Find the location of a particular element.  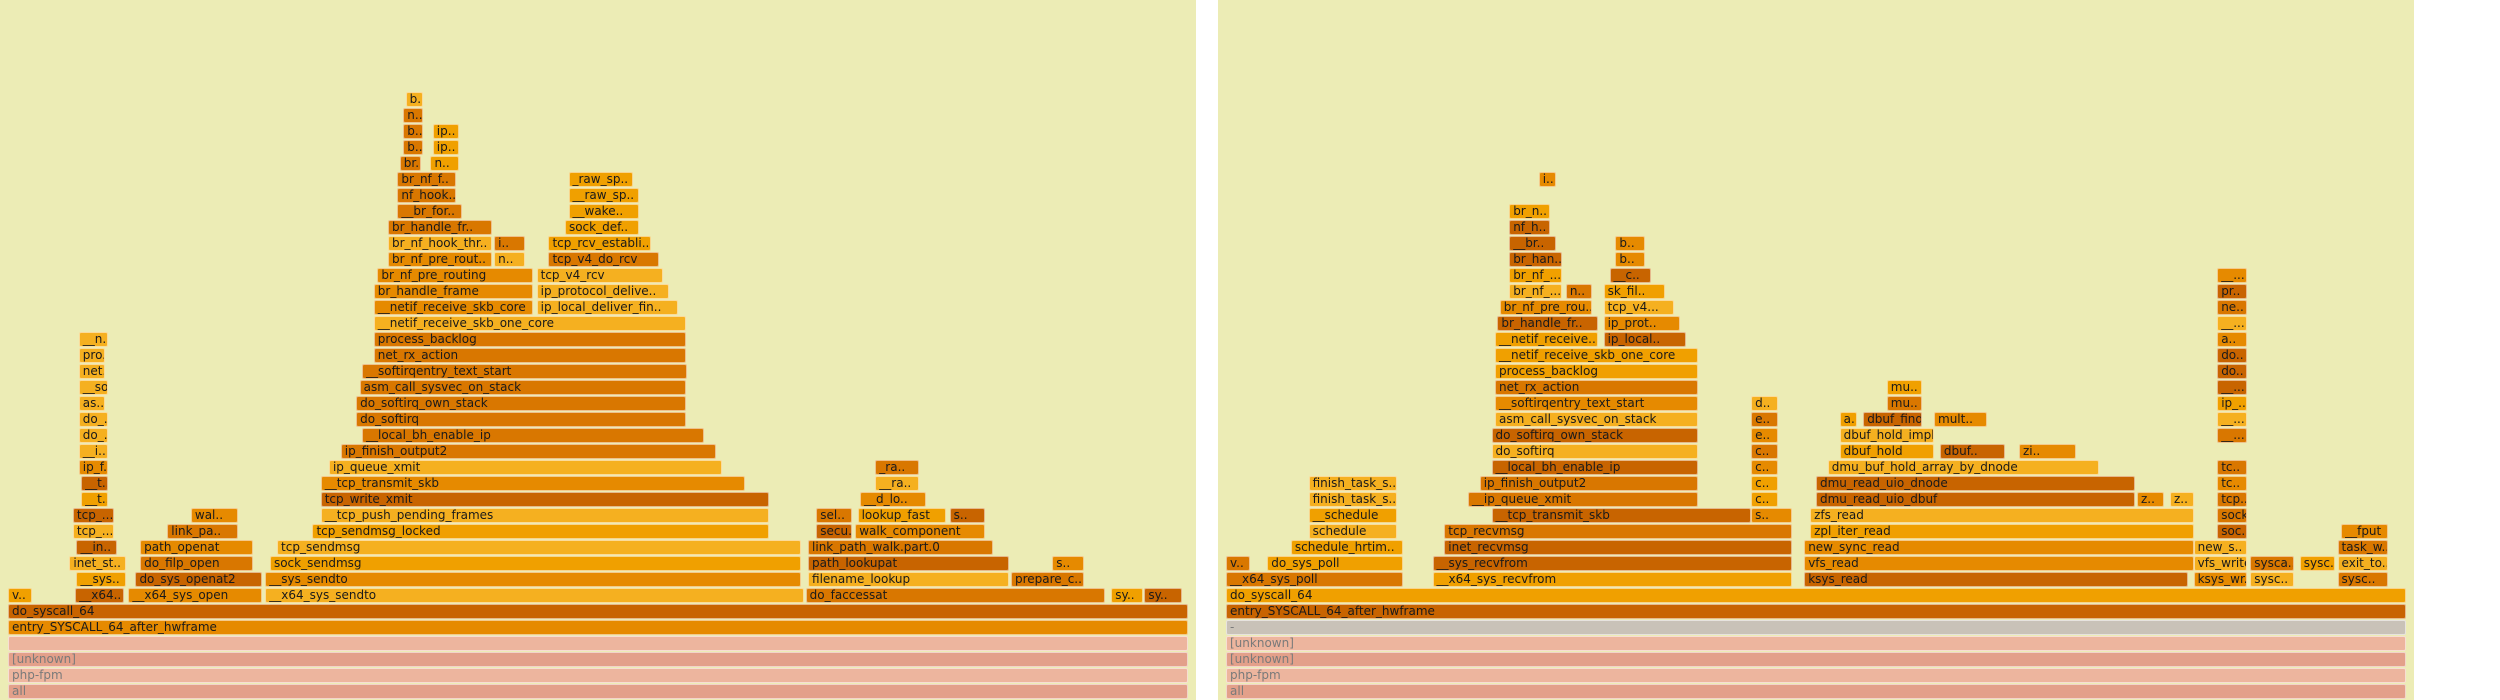

flame-frame: net.. is located at coordinates (91, 371).